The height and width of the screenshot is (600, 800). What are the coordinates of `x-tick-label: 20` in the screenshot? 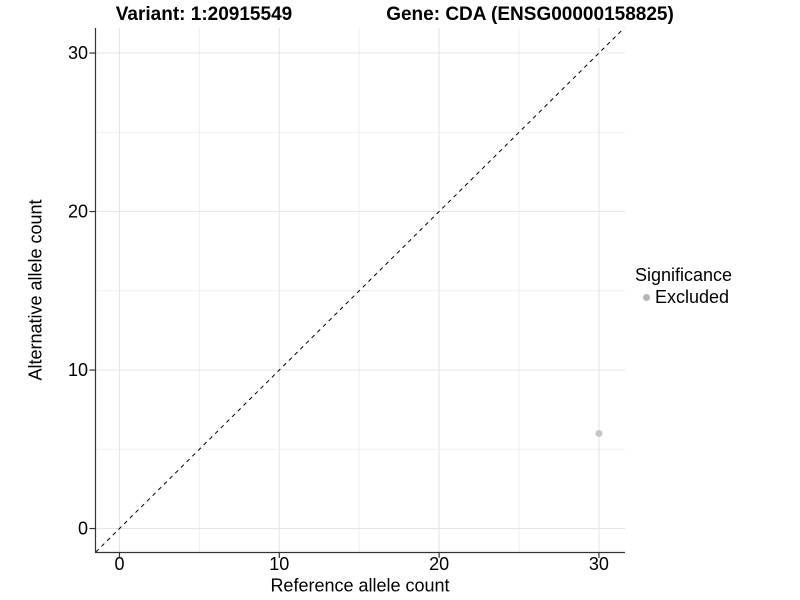 It's located at (439, 564).